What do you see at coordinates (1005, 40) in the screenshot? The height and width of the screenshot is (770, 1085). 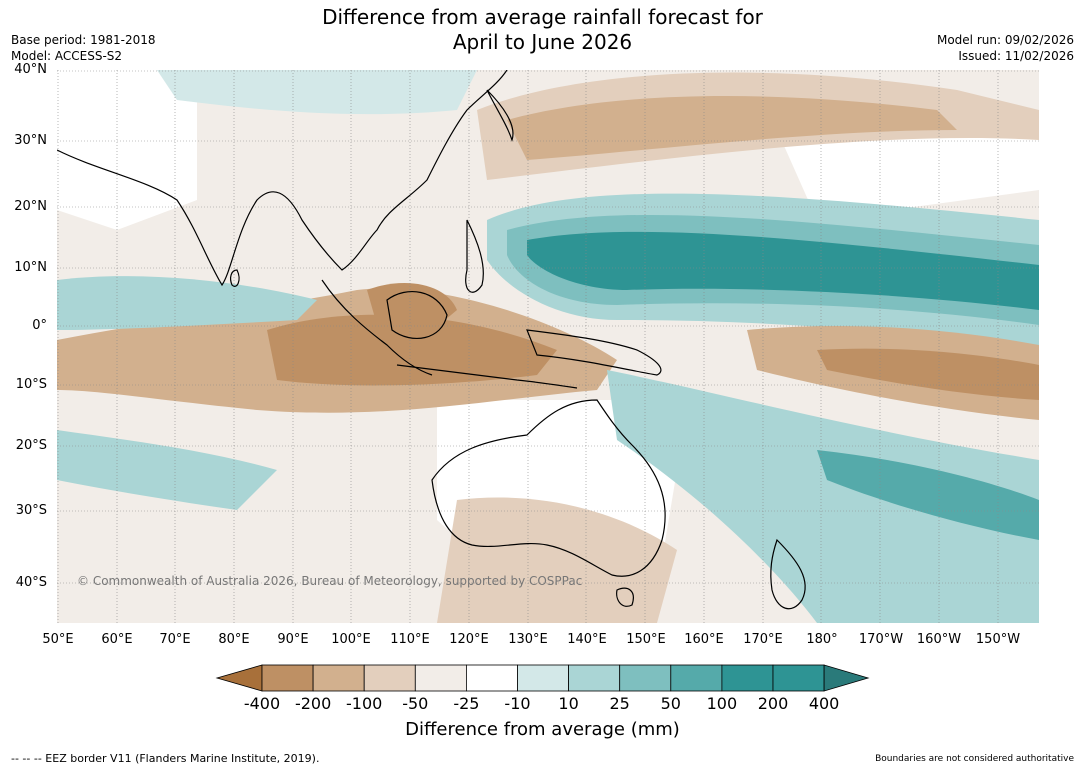 I see `model-run: Model run: 09/02/2026` at bounding box center [1005, 40].